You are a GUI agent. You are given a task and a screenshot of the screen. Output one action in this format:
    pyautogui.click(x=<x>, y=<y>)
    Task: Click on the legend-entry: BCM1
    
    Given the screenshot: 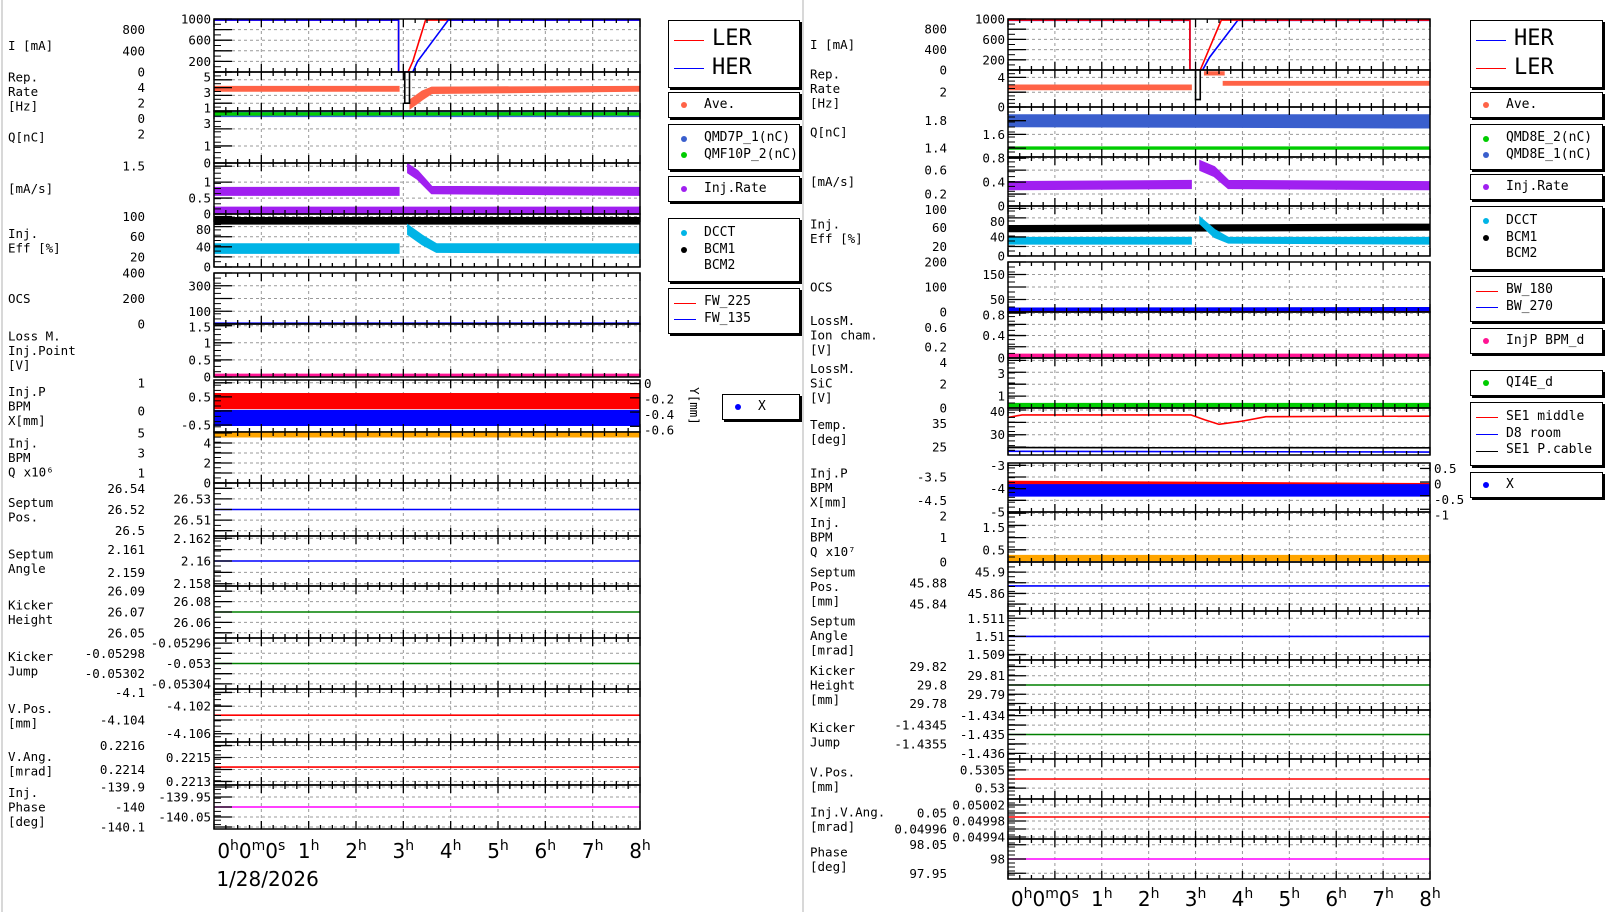 What is the action you would take?
    pyautogui.click(x=734, y=250)
    